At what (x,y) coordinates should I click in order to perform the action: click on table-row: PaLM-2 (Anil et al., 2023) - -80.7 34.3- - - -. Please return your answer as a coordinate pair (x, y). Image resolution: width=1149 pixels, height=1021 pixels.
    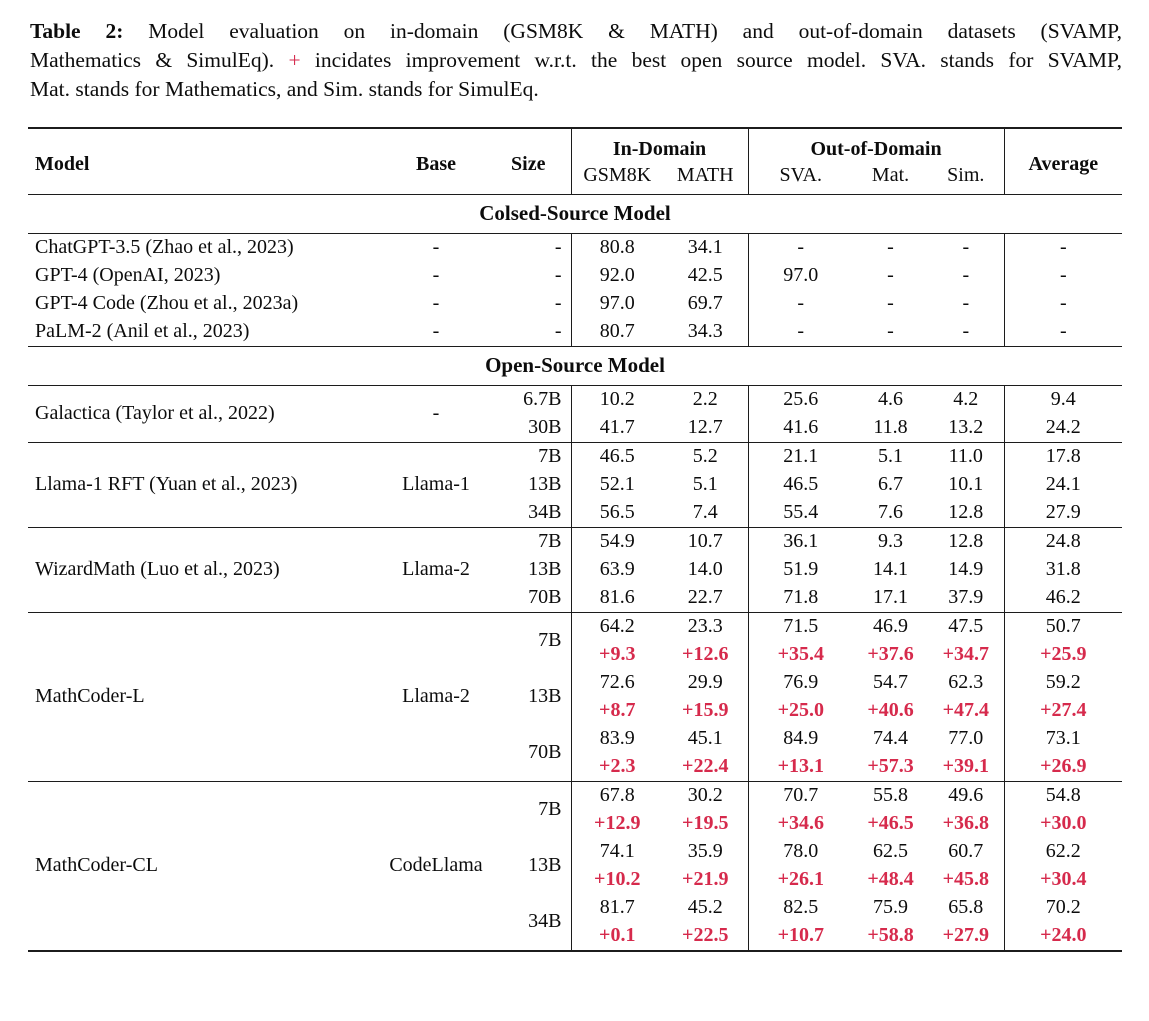
    Looking at the image, I should click on (575, 331).